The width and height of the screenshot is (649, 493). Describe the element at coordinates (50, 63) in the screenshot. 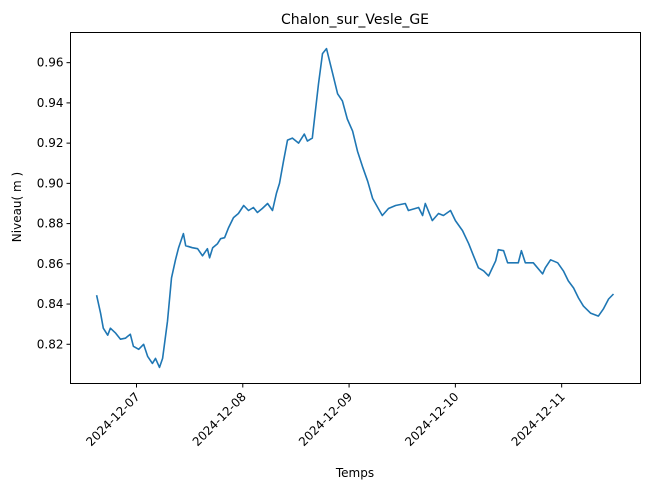

I see `y-tick-label: 0.96` at that location.